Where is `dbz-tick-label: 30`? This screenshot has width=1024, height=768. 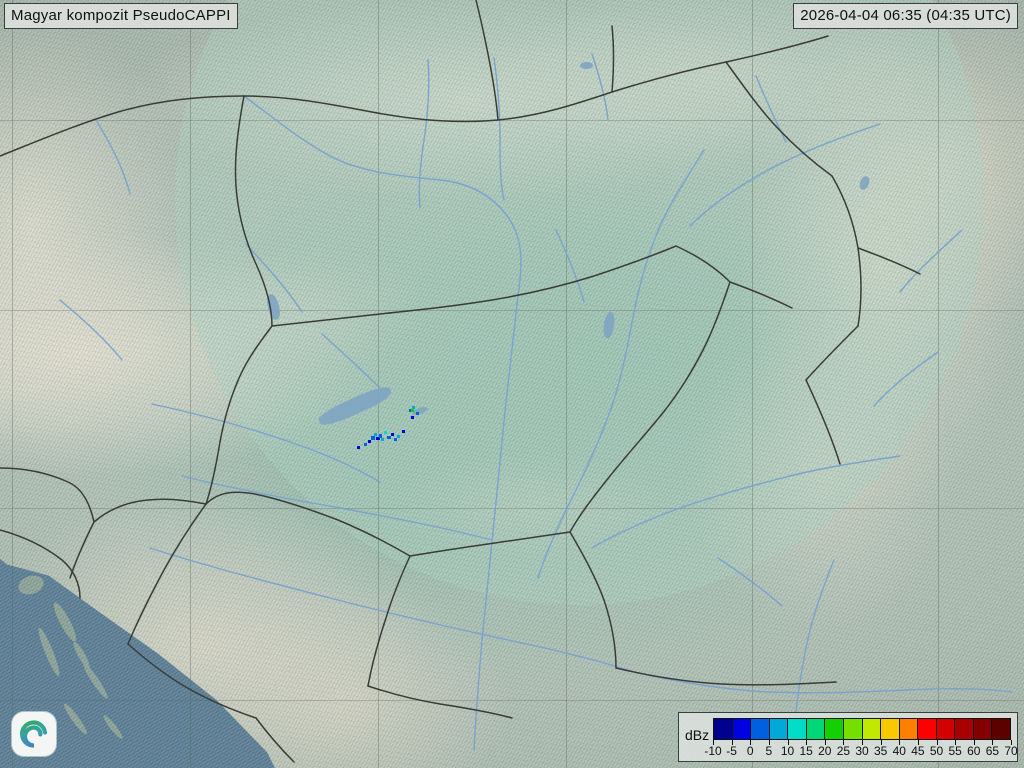 dbz-tick-label: 30 is located at coordinates (862, 751).